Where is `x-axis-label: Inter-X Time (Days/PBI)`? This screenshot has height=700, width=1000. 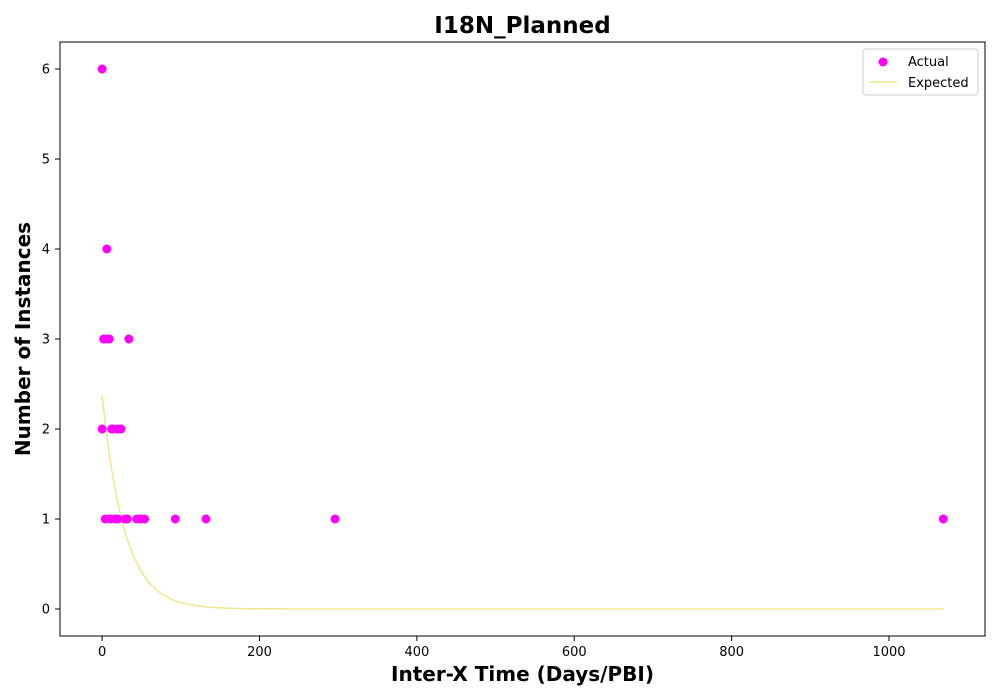
x-axis-label: Inter-X Time (Days/PBI) is located at coordinates (522, 674).